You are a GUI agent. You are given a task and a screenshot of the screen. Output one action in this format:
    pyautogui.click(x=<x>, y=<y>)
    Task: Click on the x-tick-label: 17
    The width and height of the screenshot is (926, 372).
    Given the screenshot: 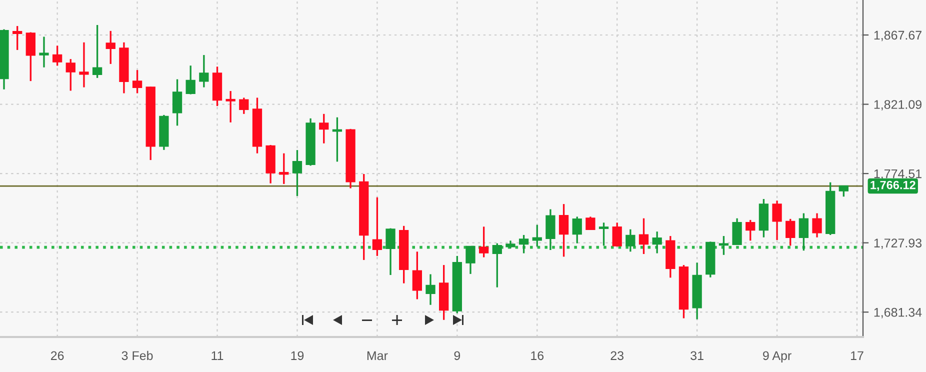 What is the action you would take?
    pyautogui.click(x=857, y=355)
    